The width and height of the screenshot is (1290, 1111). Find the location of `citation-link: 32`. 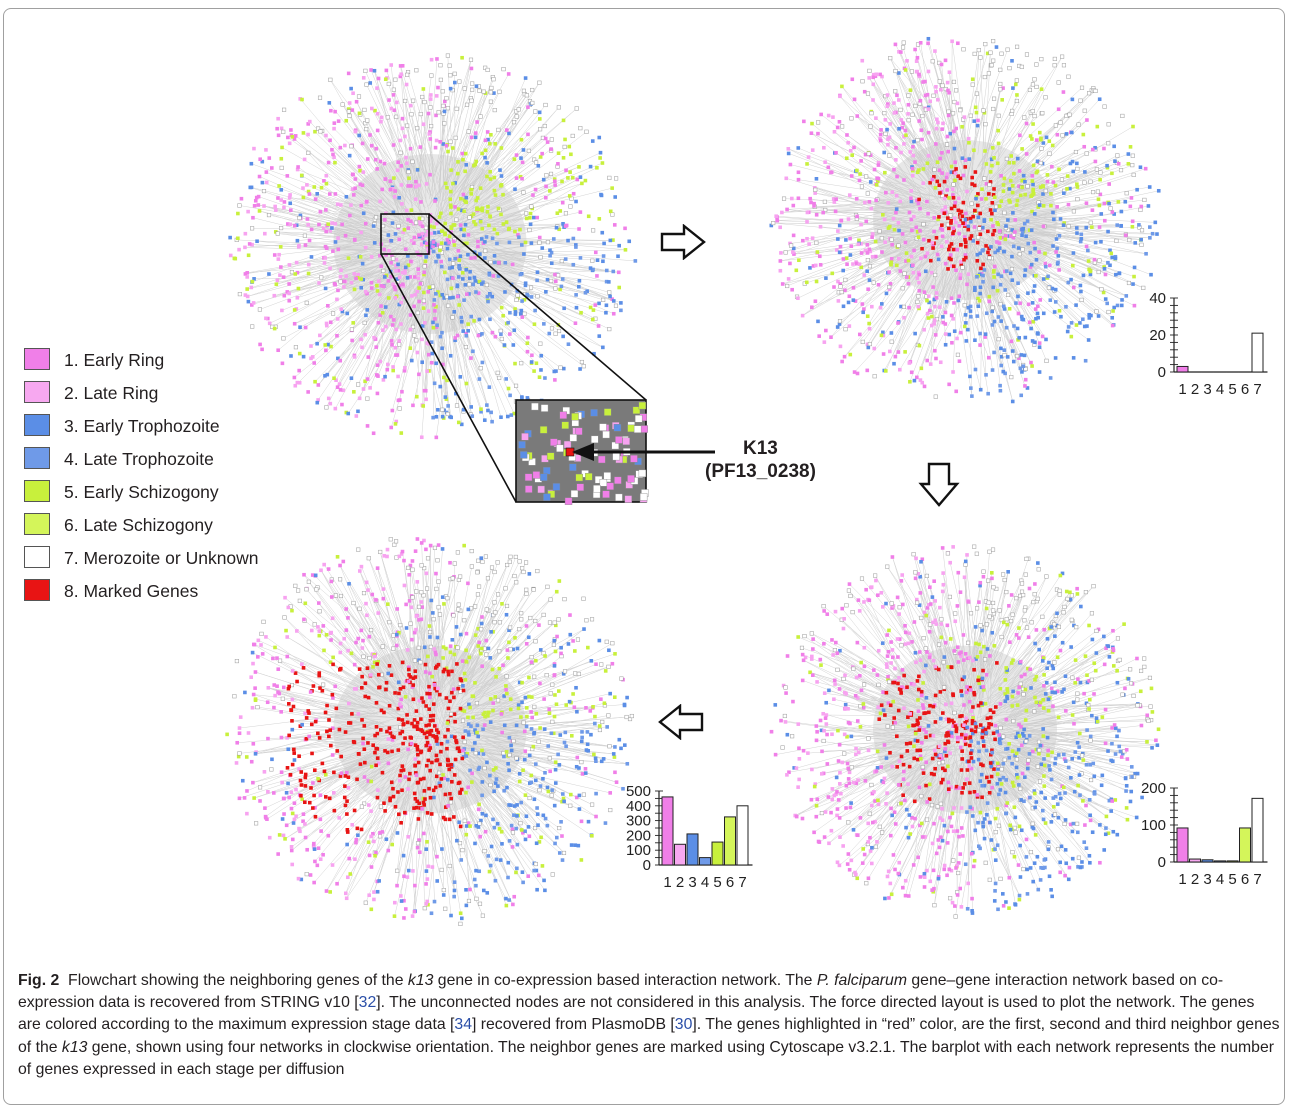

citation-link: 32 is located at coordinates (367, 1003).